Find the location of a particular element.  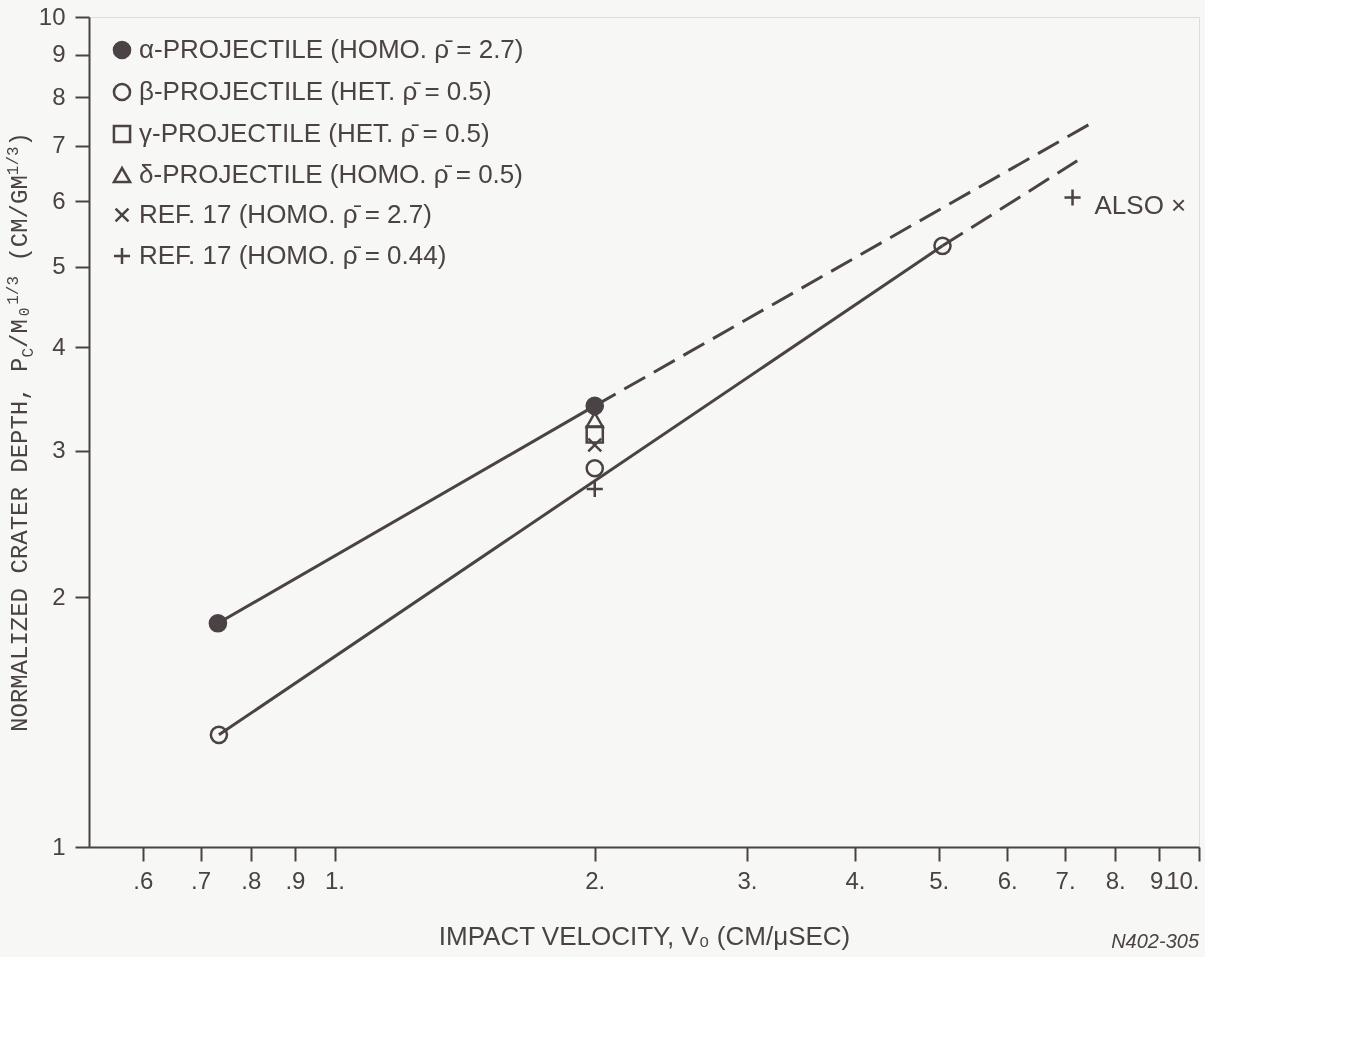

y-tick-label: 4 is located at coordinates (59, 346).